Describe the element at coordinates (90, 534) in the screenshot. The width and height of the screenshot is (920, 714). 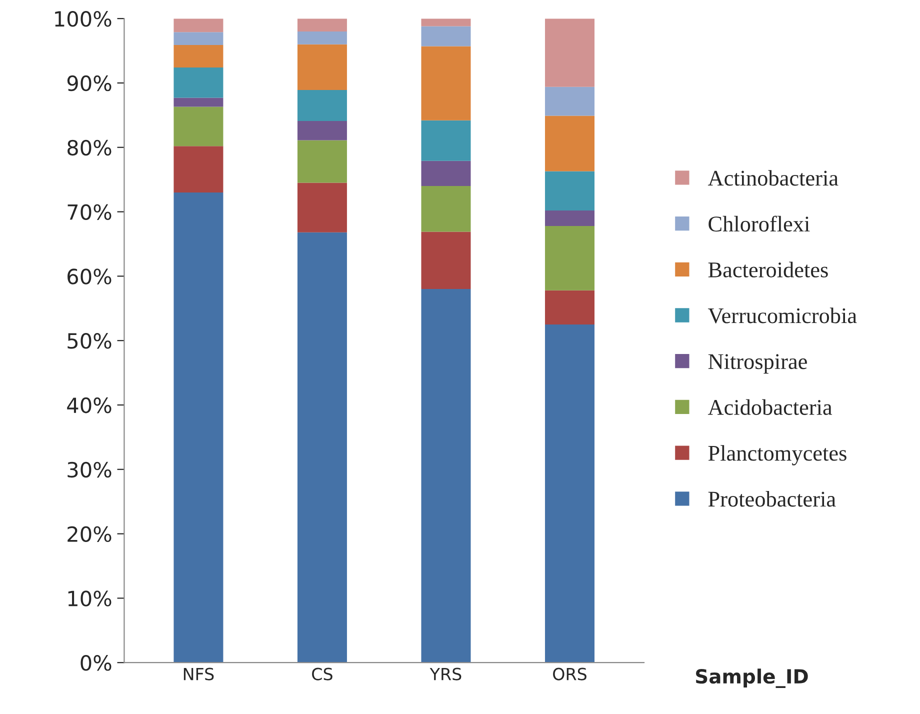
I see `y-tick-label: 20%` at that location.